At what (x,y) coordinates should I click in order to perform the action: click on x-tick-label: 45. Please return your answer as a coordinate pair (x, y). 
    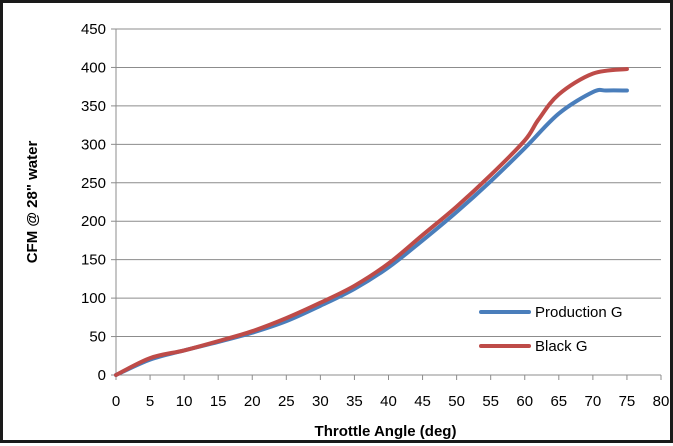
    Looking at the image, I should click on (422, 401).